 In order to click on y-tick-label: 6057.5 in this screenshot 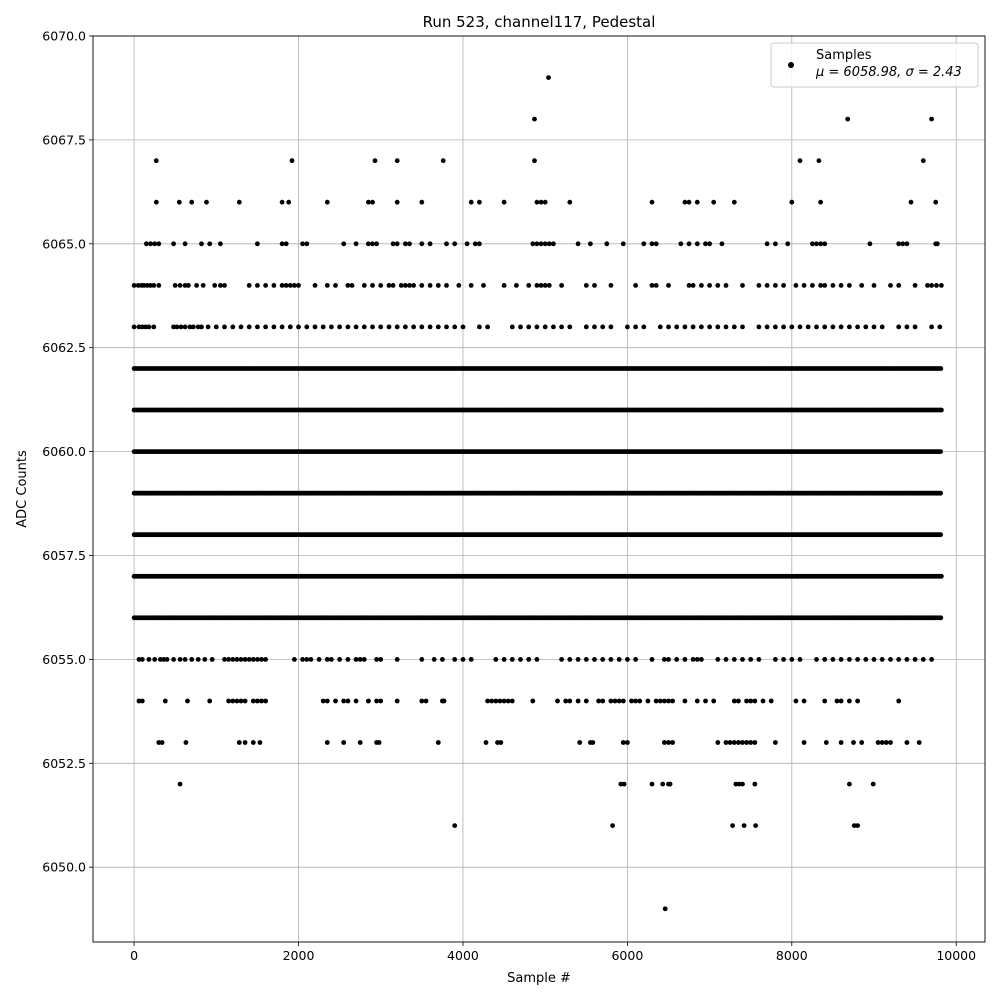, I will do `click(64, 555)`.